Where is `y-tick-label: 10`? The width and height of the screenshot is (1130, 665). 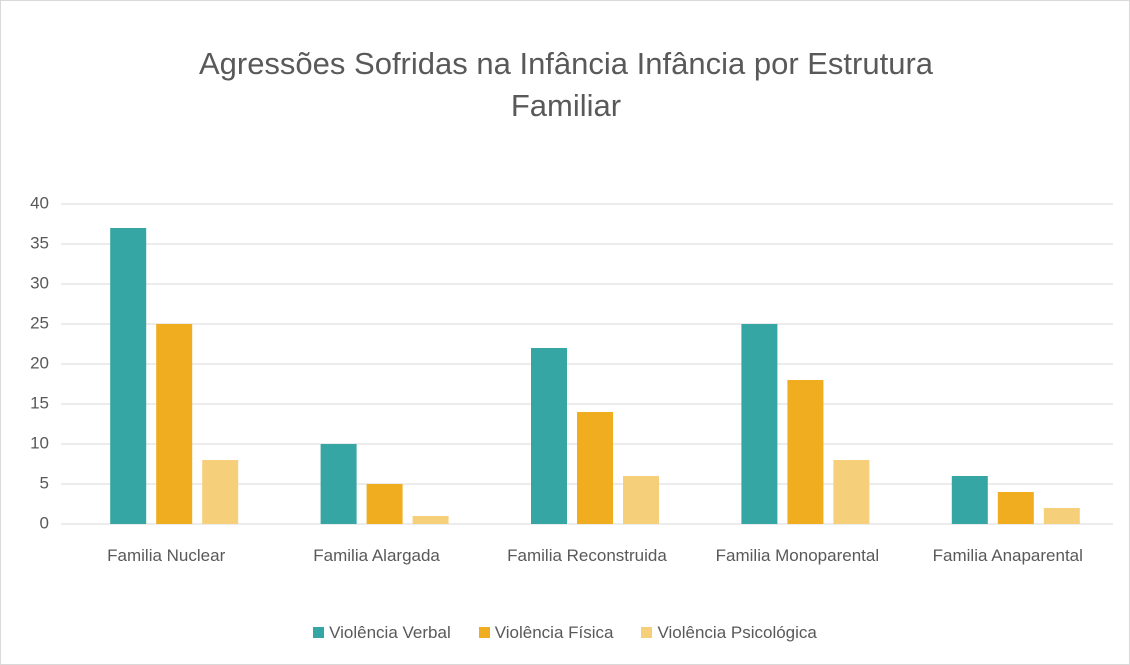 y-tick-label: 10 is located at coordinates (39, 442).